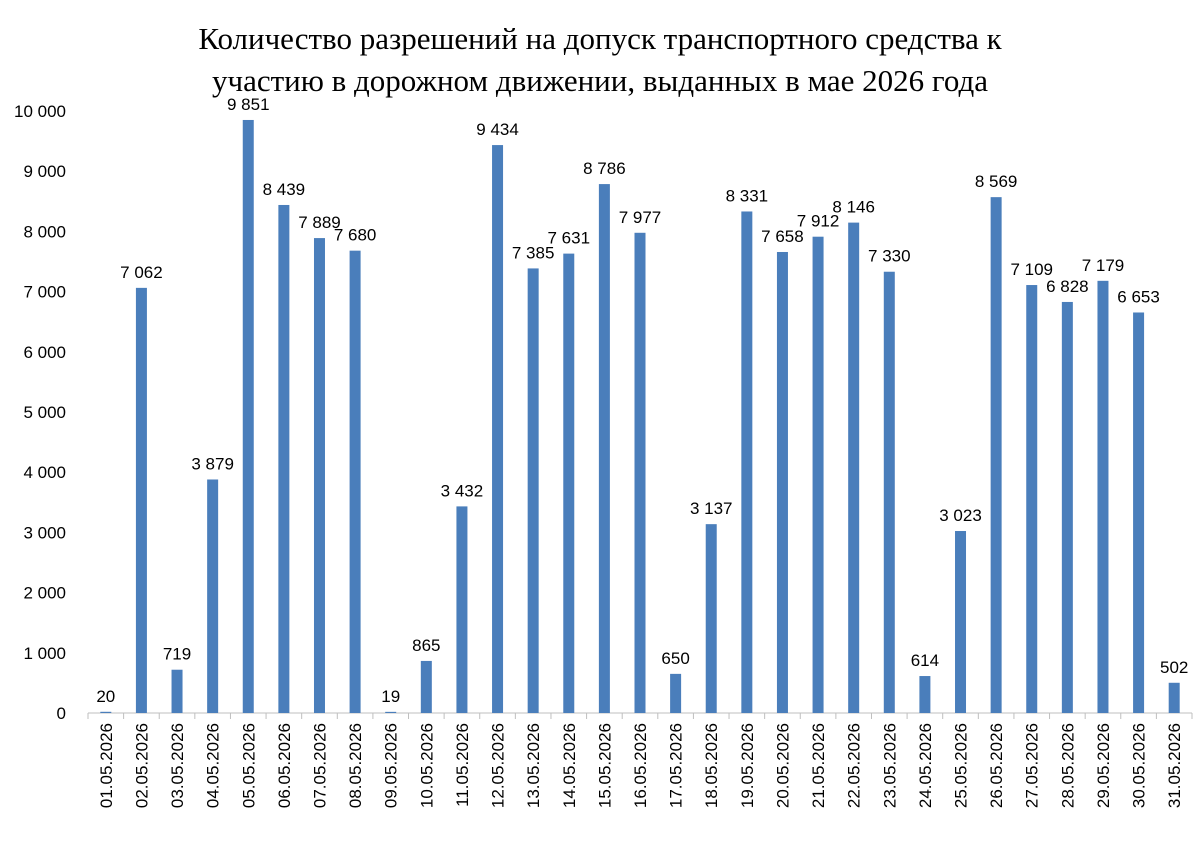 The height and width of the screenshot is (857, 1200). Describe the element at coordinates (640, 217) in the screenshot. I see `data-label: 7 977` at that location.